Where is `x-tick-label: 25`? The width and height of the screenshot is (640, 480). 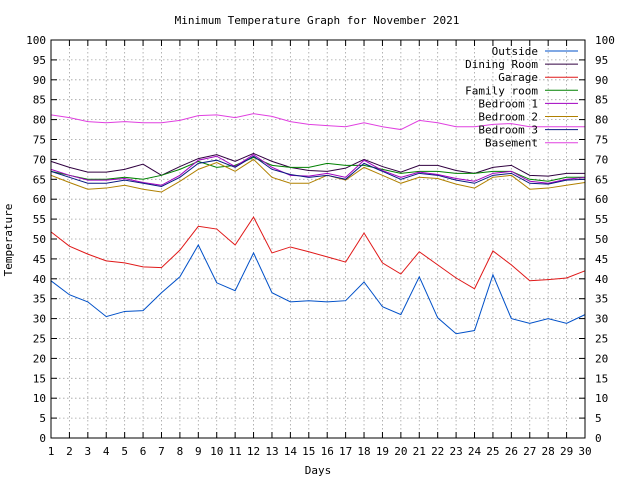 x-tick-label: 25 is located at coordinates (492, 451).